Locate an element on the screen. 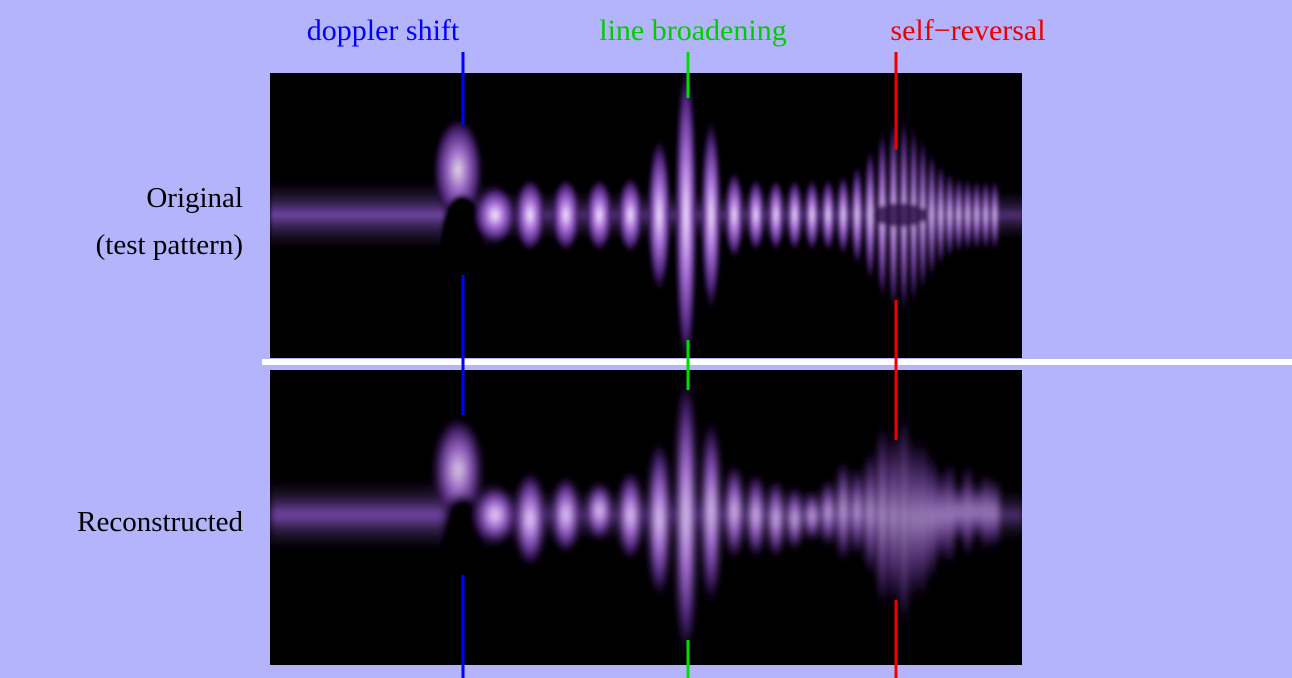 Image resolution: width=1292 pixels, height=678 pixels. row-label: Original is located at coordinates (194, 198).